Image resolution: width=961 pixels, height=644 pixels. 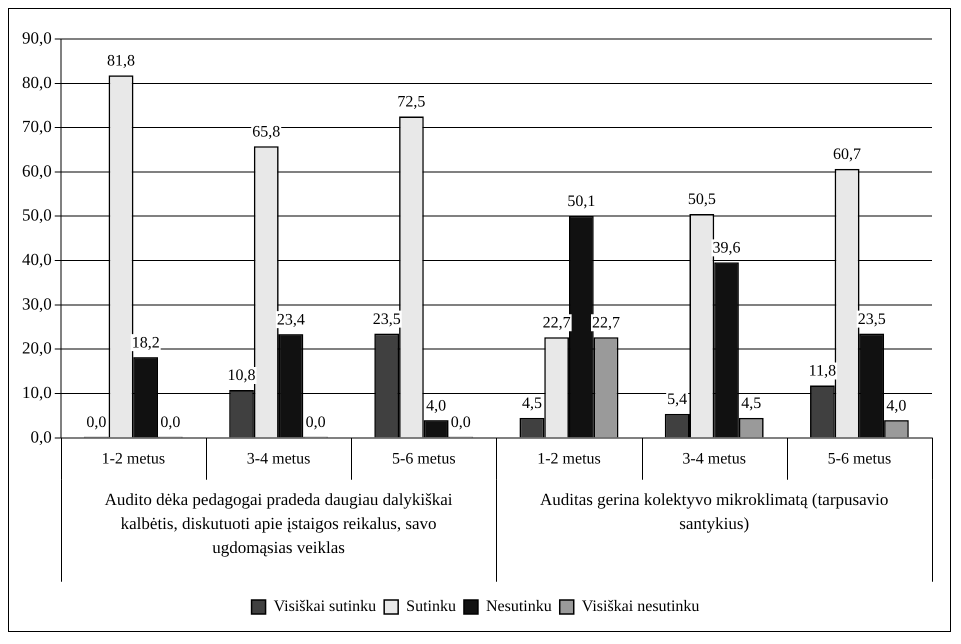 I want to click on data-label: 50,5, so click(x=702, y=199).